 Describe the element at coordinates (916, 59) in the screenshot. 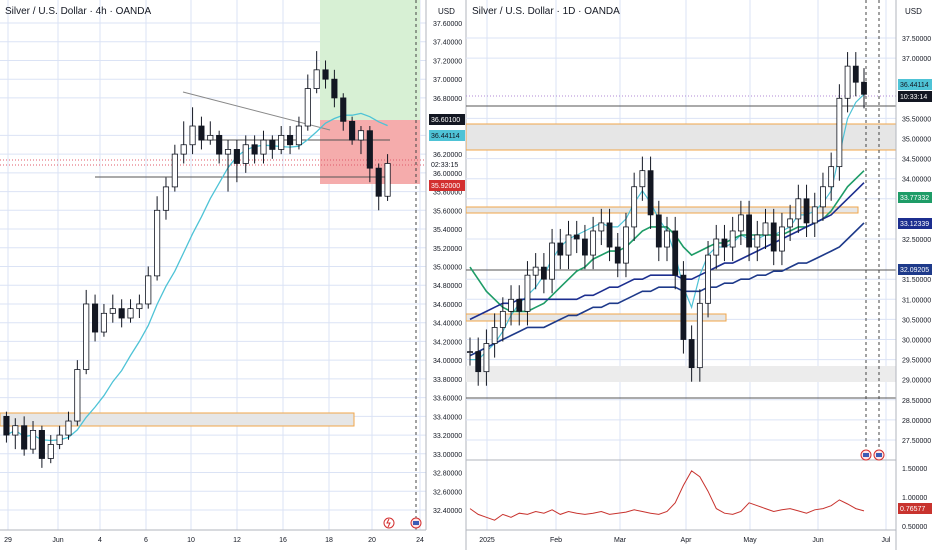

I see `right-price-tick: 37.00000` at that location.